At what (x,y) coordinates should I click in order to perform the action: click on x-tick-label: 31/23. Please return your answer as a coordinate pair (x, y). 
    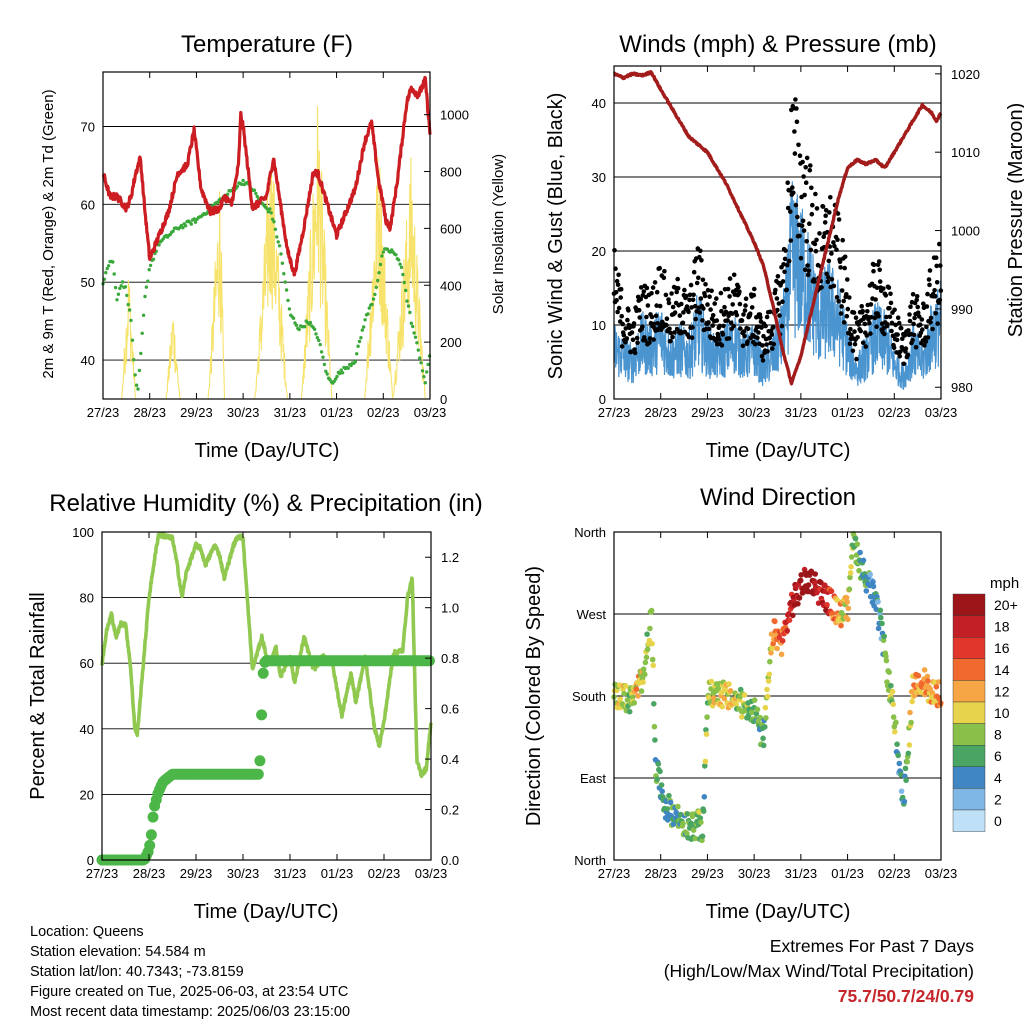
    Looking at the image, I should click on (290, 873).